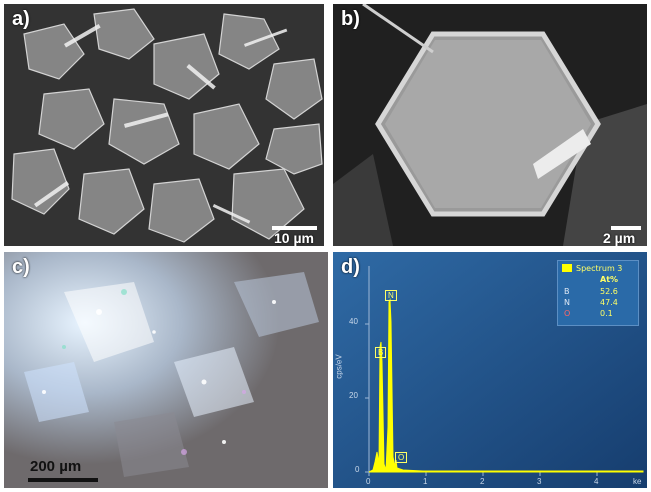 This screenshot has width=651, height=492. I want to click on panel-a-scale-bar, so click(294, 228).